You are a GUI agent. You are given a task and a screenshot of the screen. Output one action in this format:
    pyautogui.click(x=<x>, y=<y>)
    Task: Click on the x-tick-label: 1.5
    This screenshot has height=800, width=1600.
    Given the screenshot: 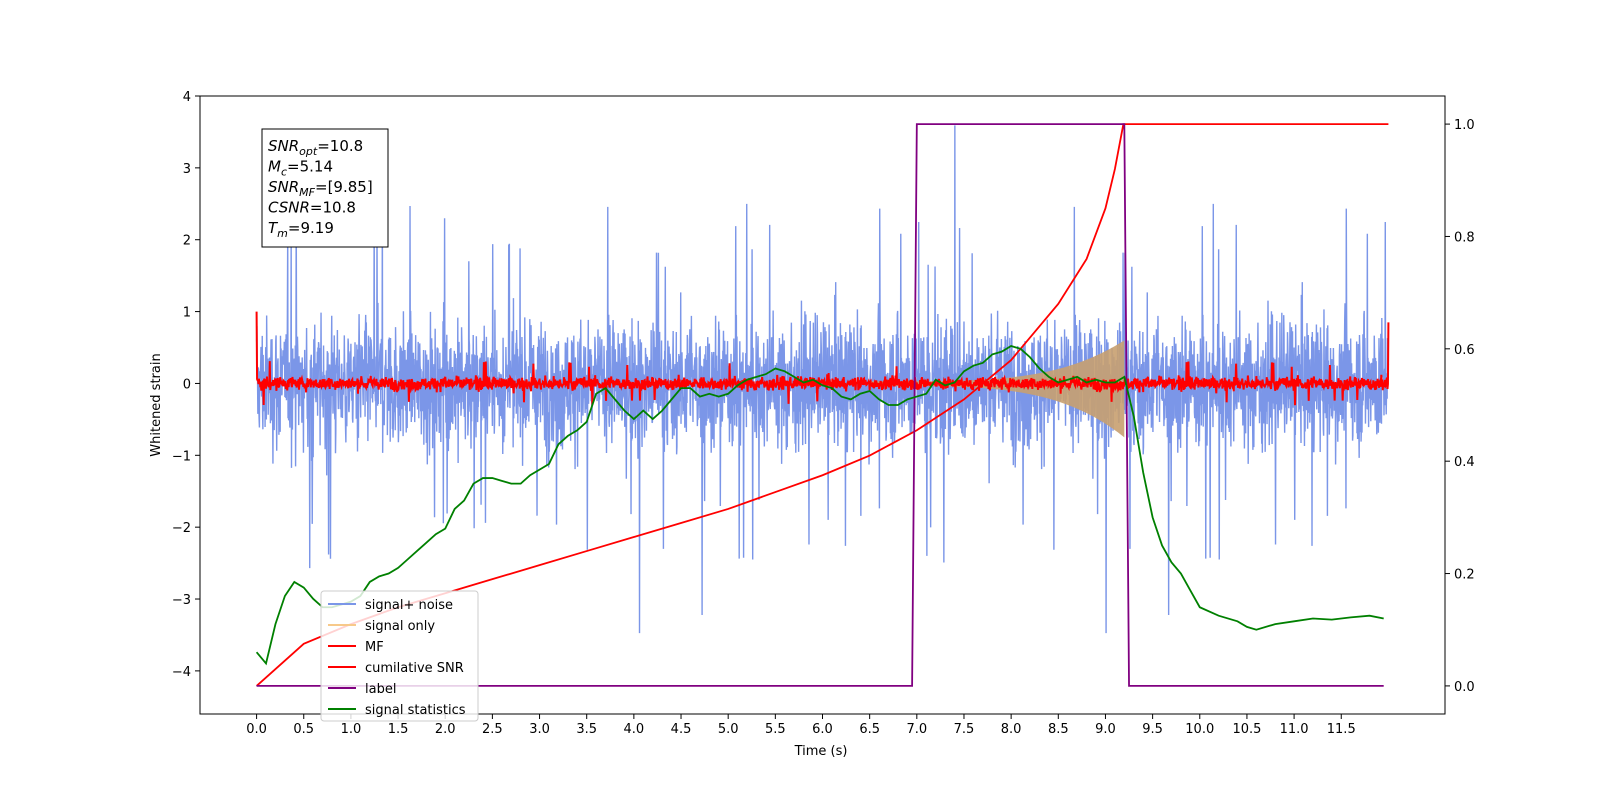 What is the action you would take?
    pyautogui.click(x=398, y=729)
    